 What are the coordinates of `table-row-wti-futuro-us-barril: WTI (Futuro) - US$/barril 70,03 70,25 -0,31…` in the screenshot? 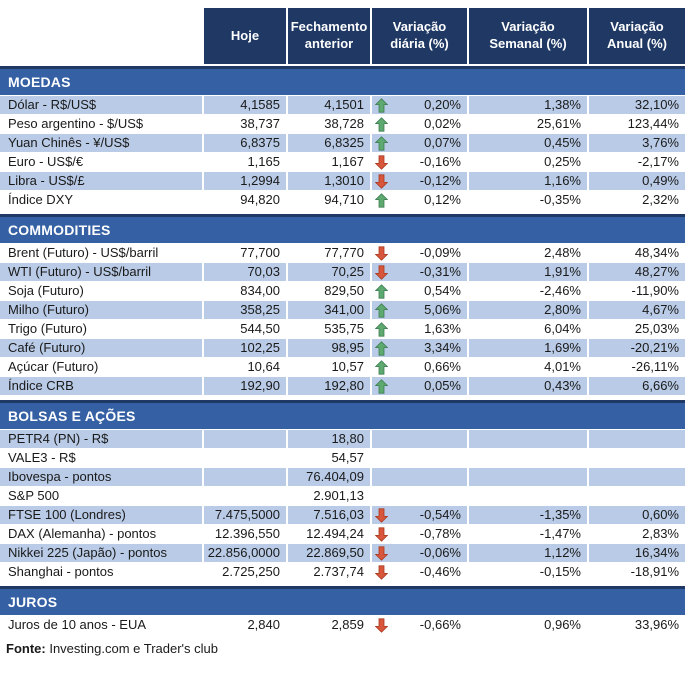 It's located at (343, 272).